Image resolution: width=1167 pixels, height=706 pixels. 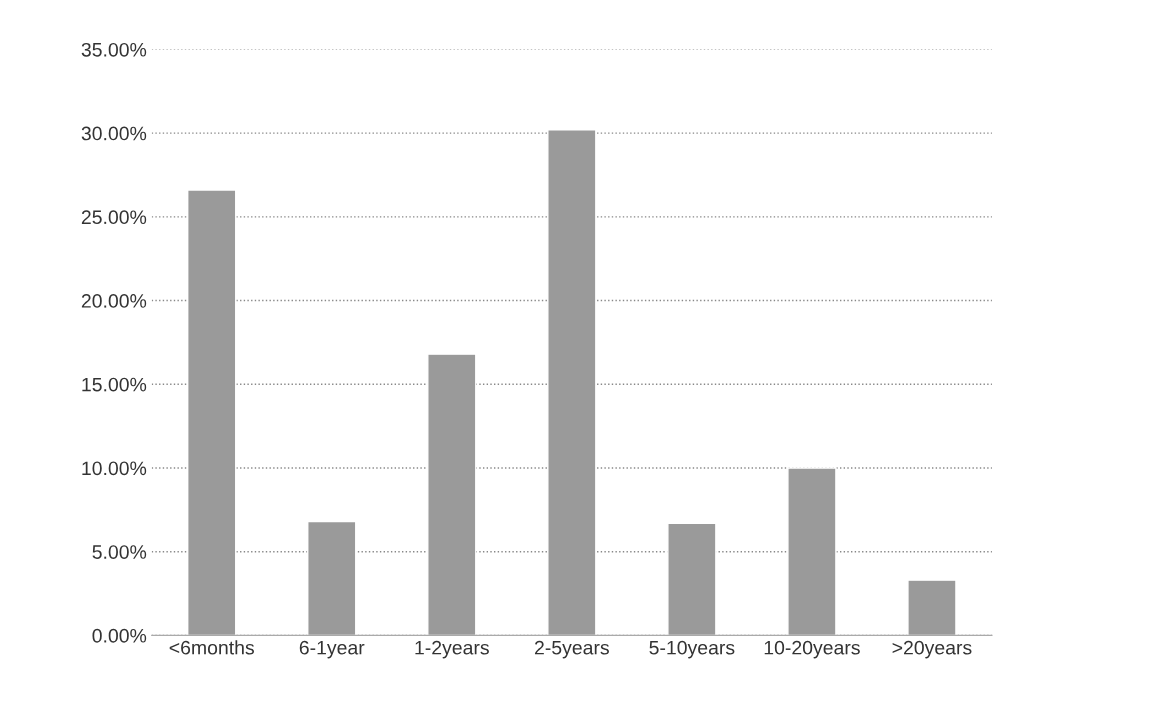 What do you see at coordinates (332, 649) in the screenshot?
I see `x-tick-label: 6-1year` at bounding box center [332, 649].